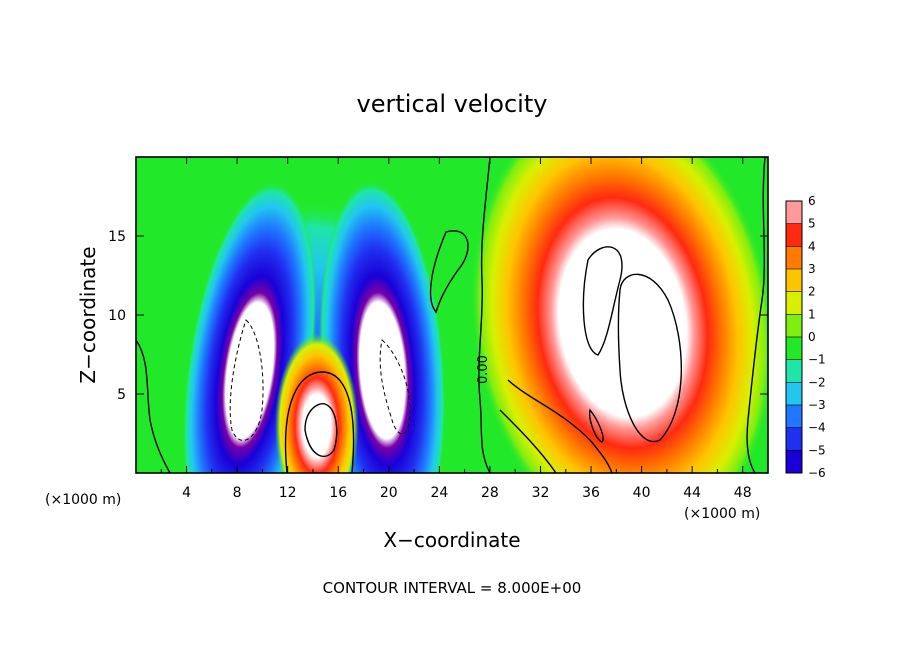  I want to click on y-tick-label: 10, so click(117, 316).